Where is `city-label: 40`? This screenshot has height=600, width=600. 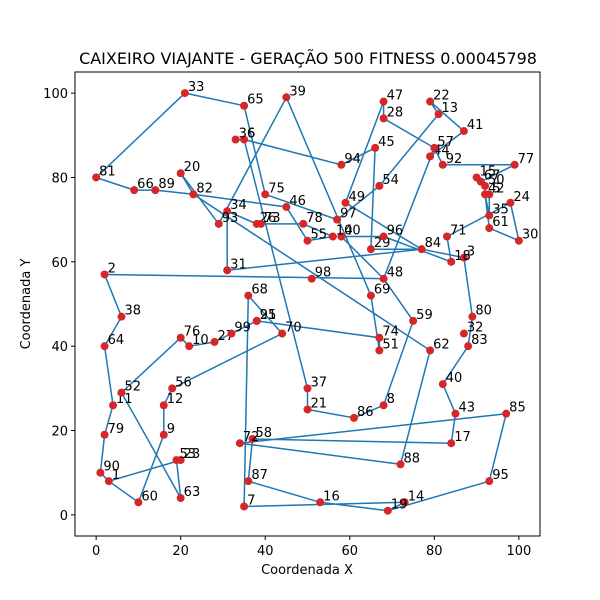
city-label: 40 is located at coordinates (454, 378).